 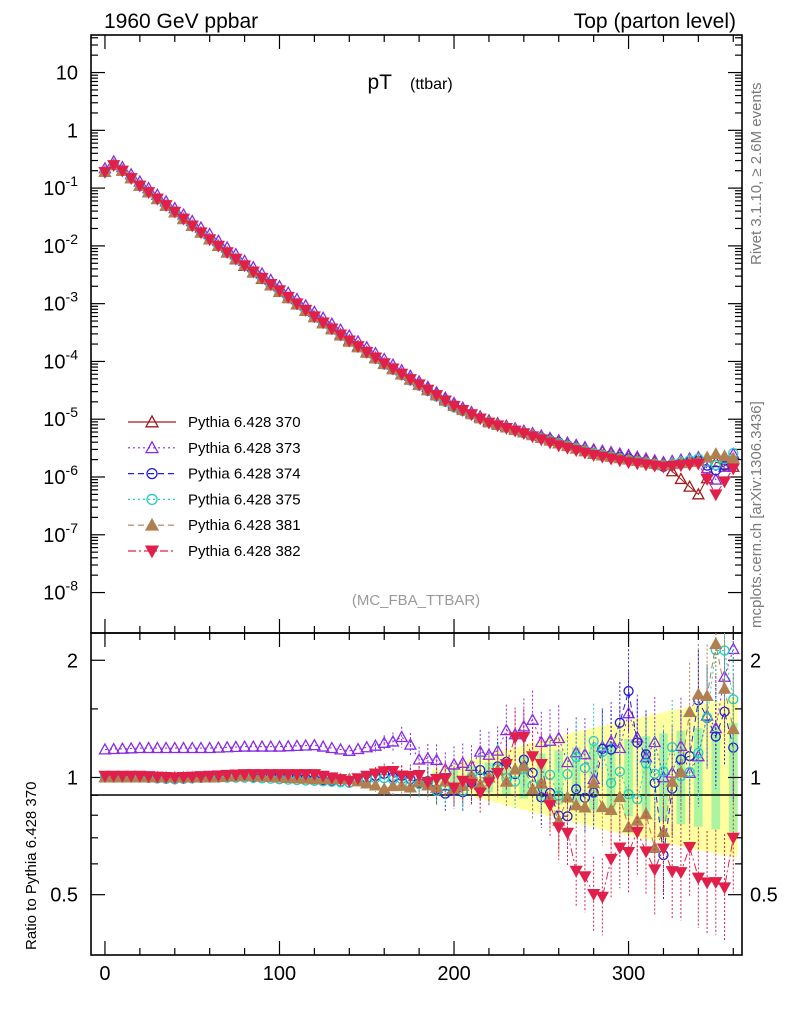 What do you see at coordinates (72, 778) in the screenshot?
I see `ratio-y-tick-label: 1` at bounding box center [72, 778].